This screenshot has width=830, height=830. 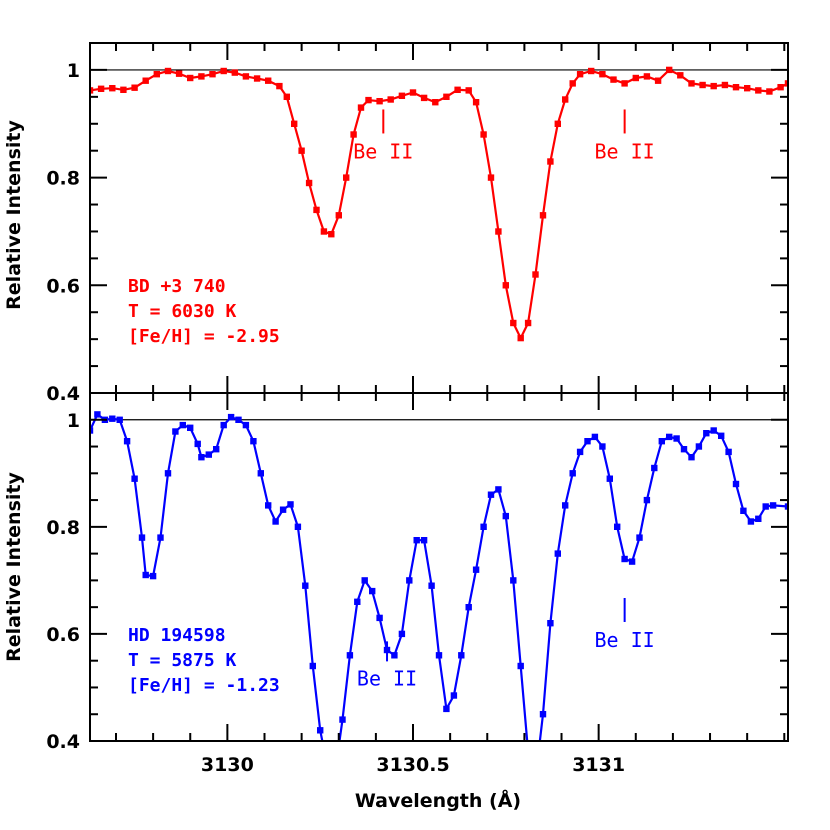 What do you see at coordinates (227, 765) in the screenshot?
I see `x-tick-label: 3130` at bounding box center [227, 765].